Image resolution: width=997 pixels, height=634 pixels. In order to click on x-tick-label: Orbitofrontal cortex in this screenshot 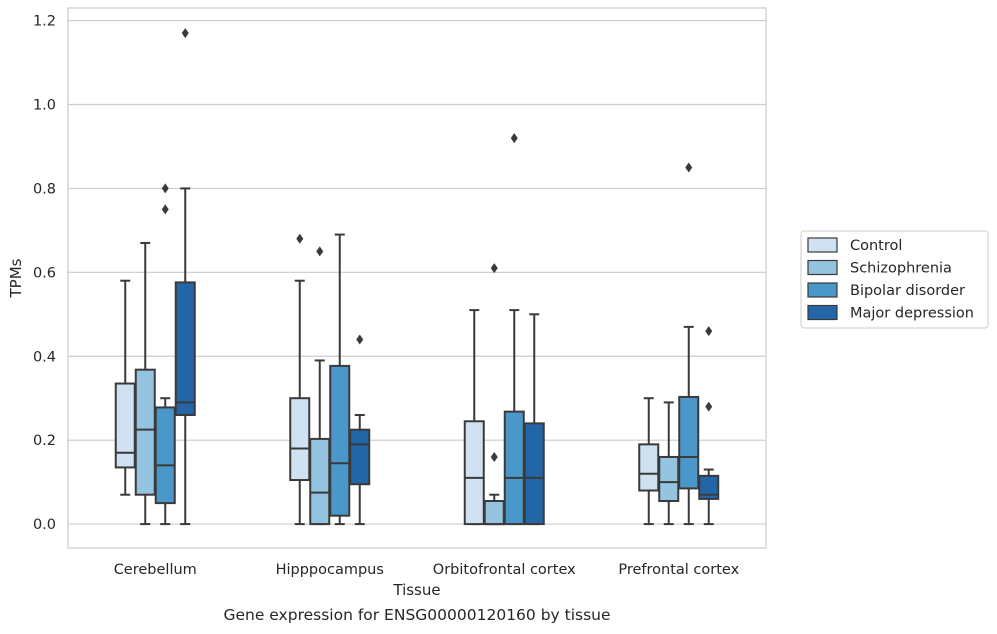, I will do `click(504, 570)`.